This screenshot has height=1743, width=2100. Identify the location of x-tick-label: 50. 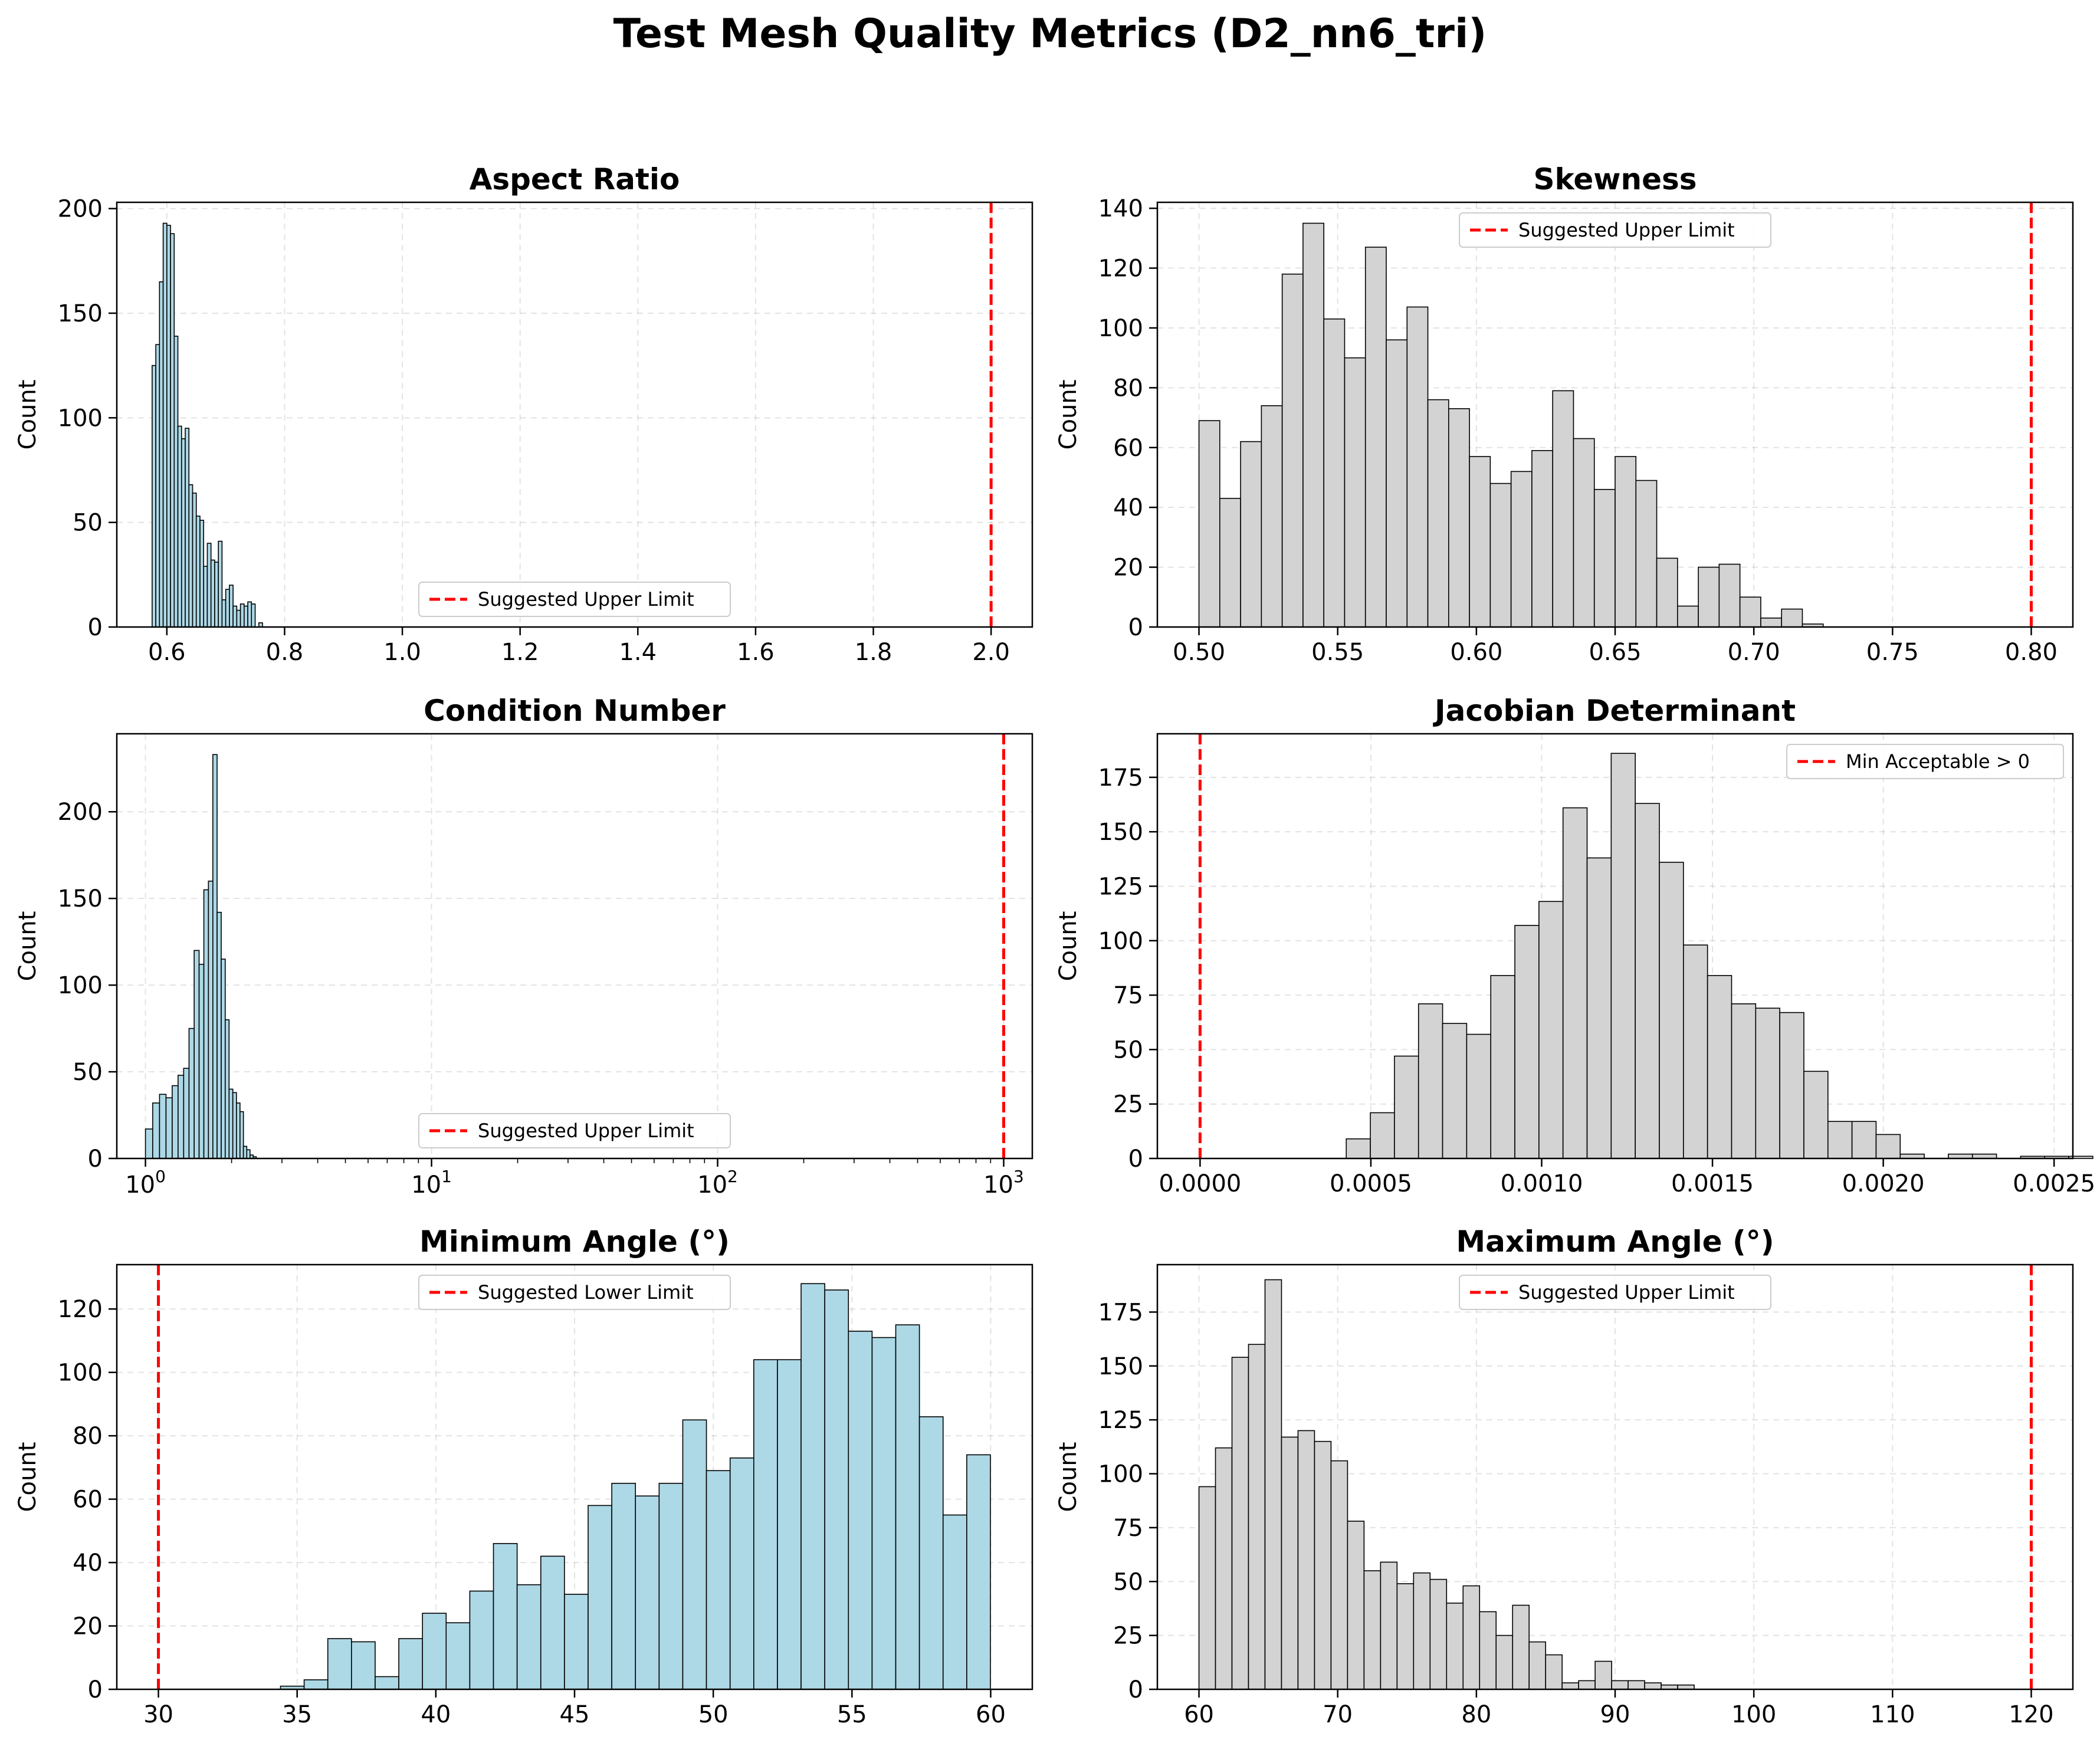
(713, 1714).